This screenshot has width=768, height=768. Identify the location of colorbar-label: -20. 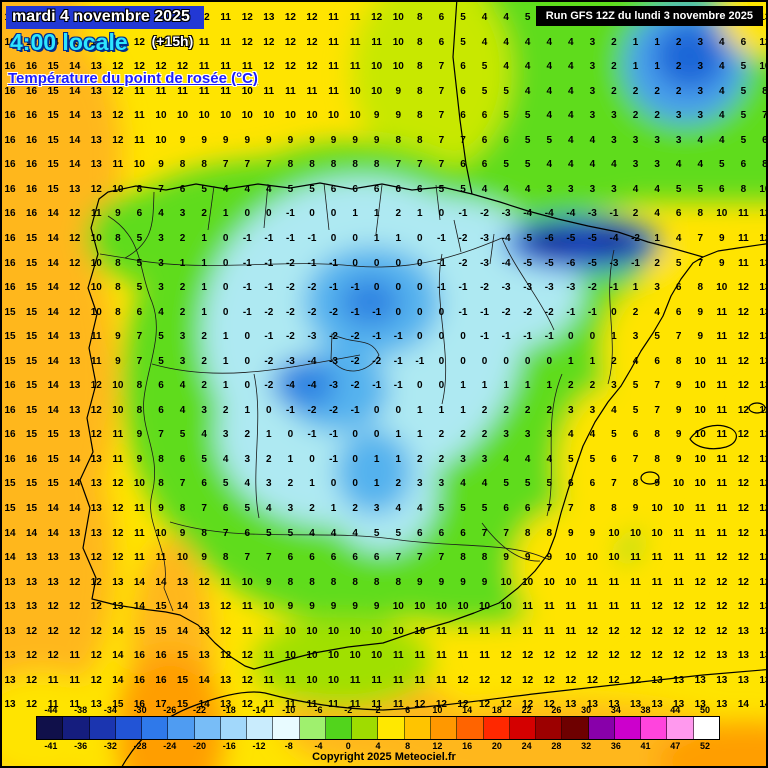
(200, 746).